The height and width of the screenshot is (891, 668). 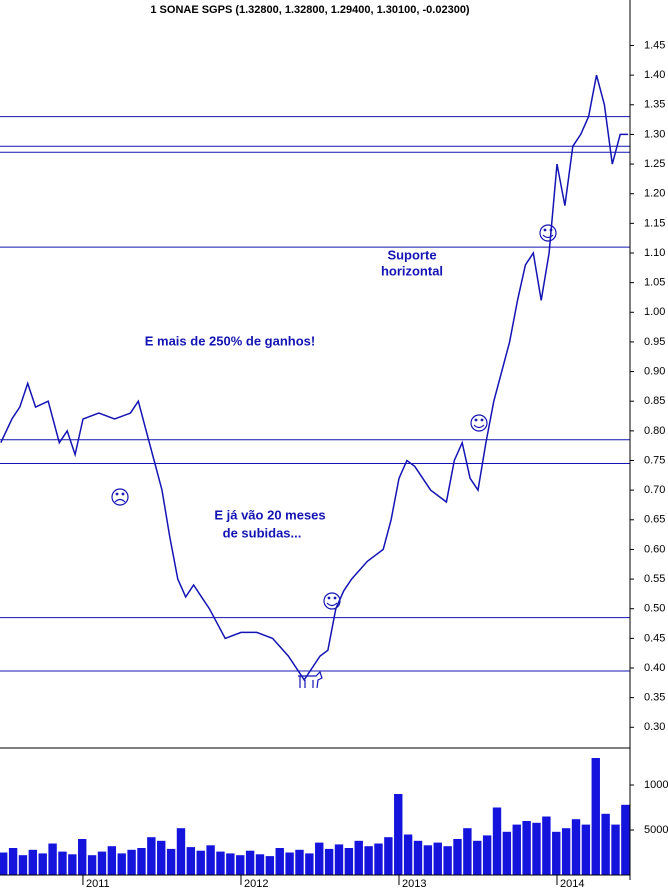 What do you see at coordinates (98, 884) in the screenshot?
I see `x-tick-label: 2011` at bounding box center [98, 884].